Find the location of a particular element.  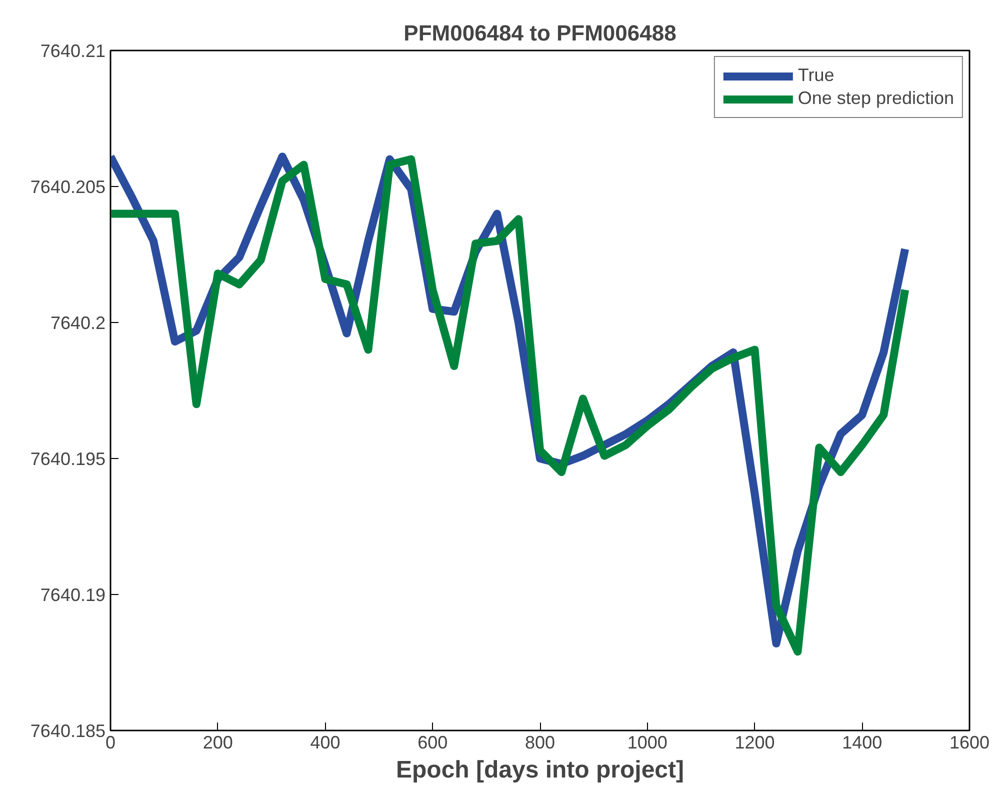

y-tick-label: 7640.2 is located at coordinates (78, 323).